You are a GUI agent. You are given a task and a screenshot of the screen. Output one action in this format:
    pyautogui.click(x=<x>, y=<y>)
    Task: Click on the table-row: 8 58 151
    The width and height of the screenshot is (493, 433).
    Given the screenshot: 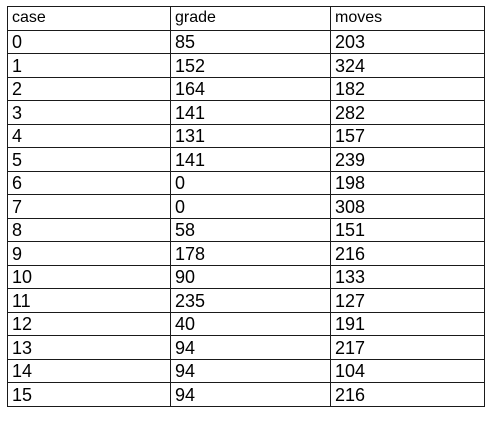 What is the action you would take?
    pyautogui.click(x=246, y=229)
    